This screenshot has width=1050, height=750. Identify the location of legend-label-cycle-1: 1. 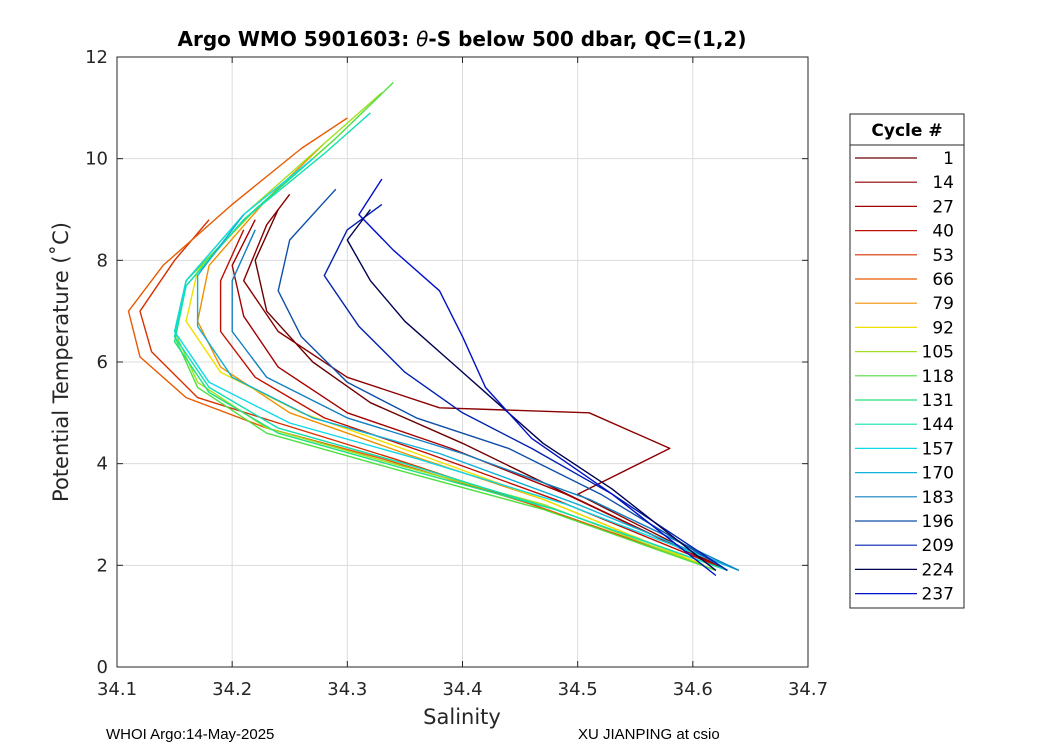
(948, 159).